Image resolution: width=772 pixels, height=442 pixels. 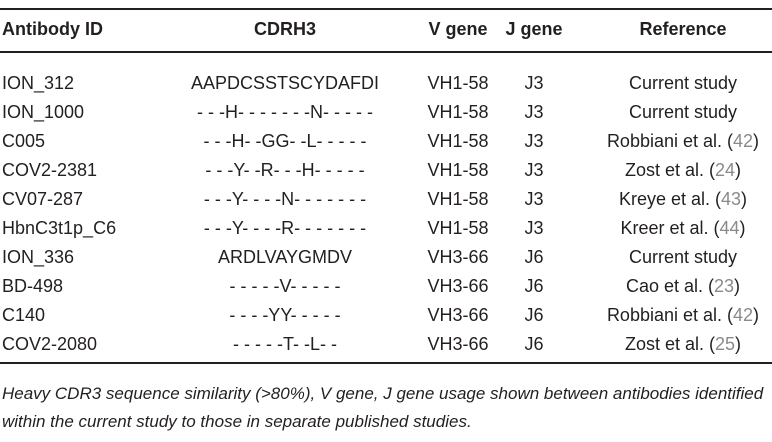 I want to click on reference-number: 43, so click(x=731, y=199).